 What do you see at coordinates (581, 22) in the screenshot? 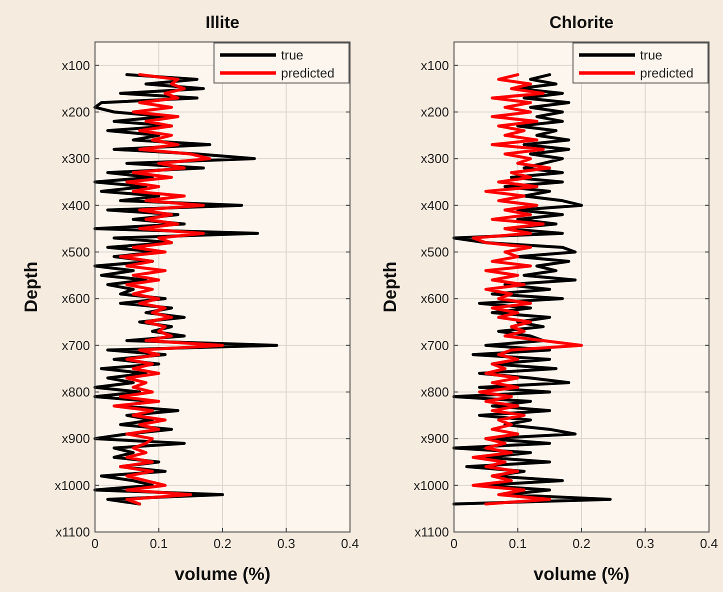
I see `chart-title: Chlorite` at bounding box center [581, 22].